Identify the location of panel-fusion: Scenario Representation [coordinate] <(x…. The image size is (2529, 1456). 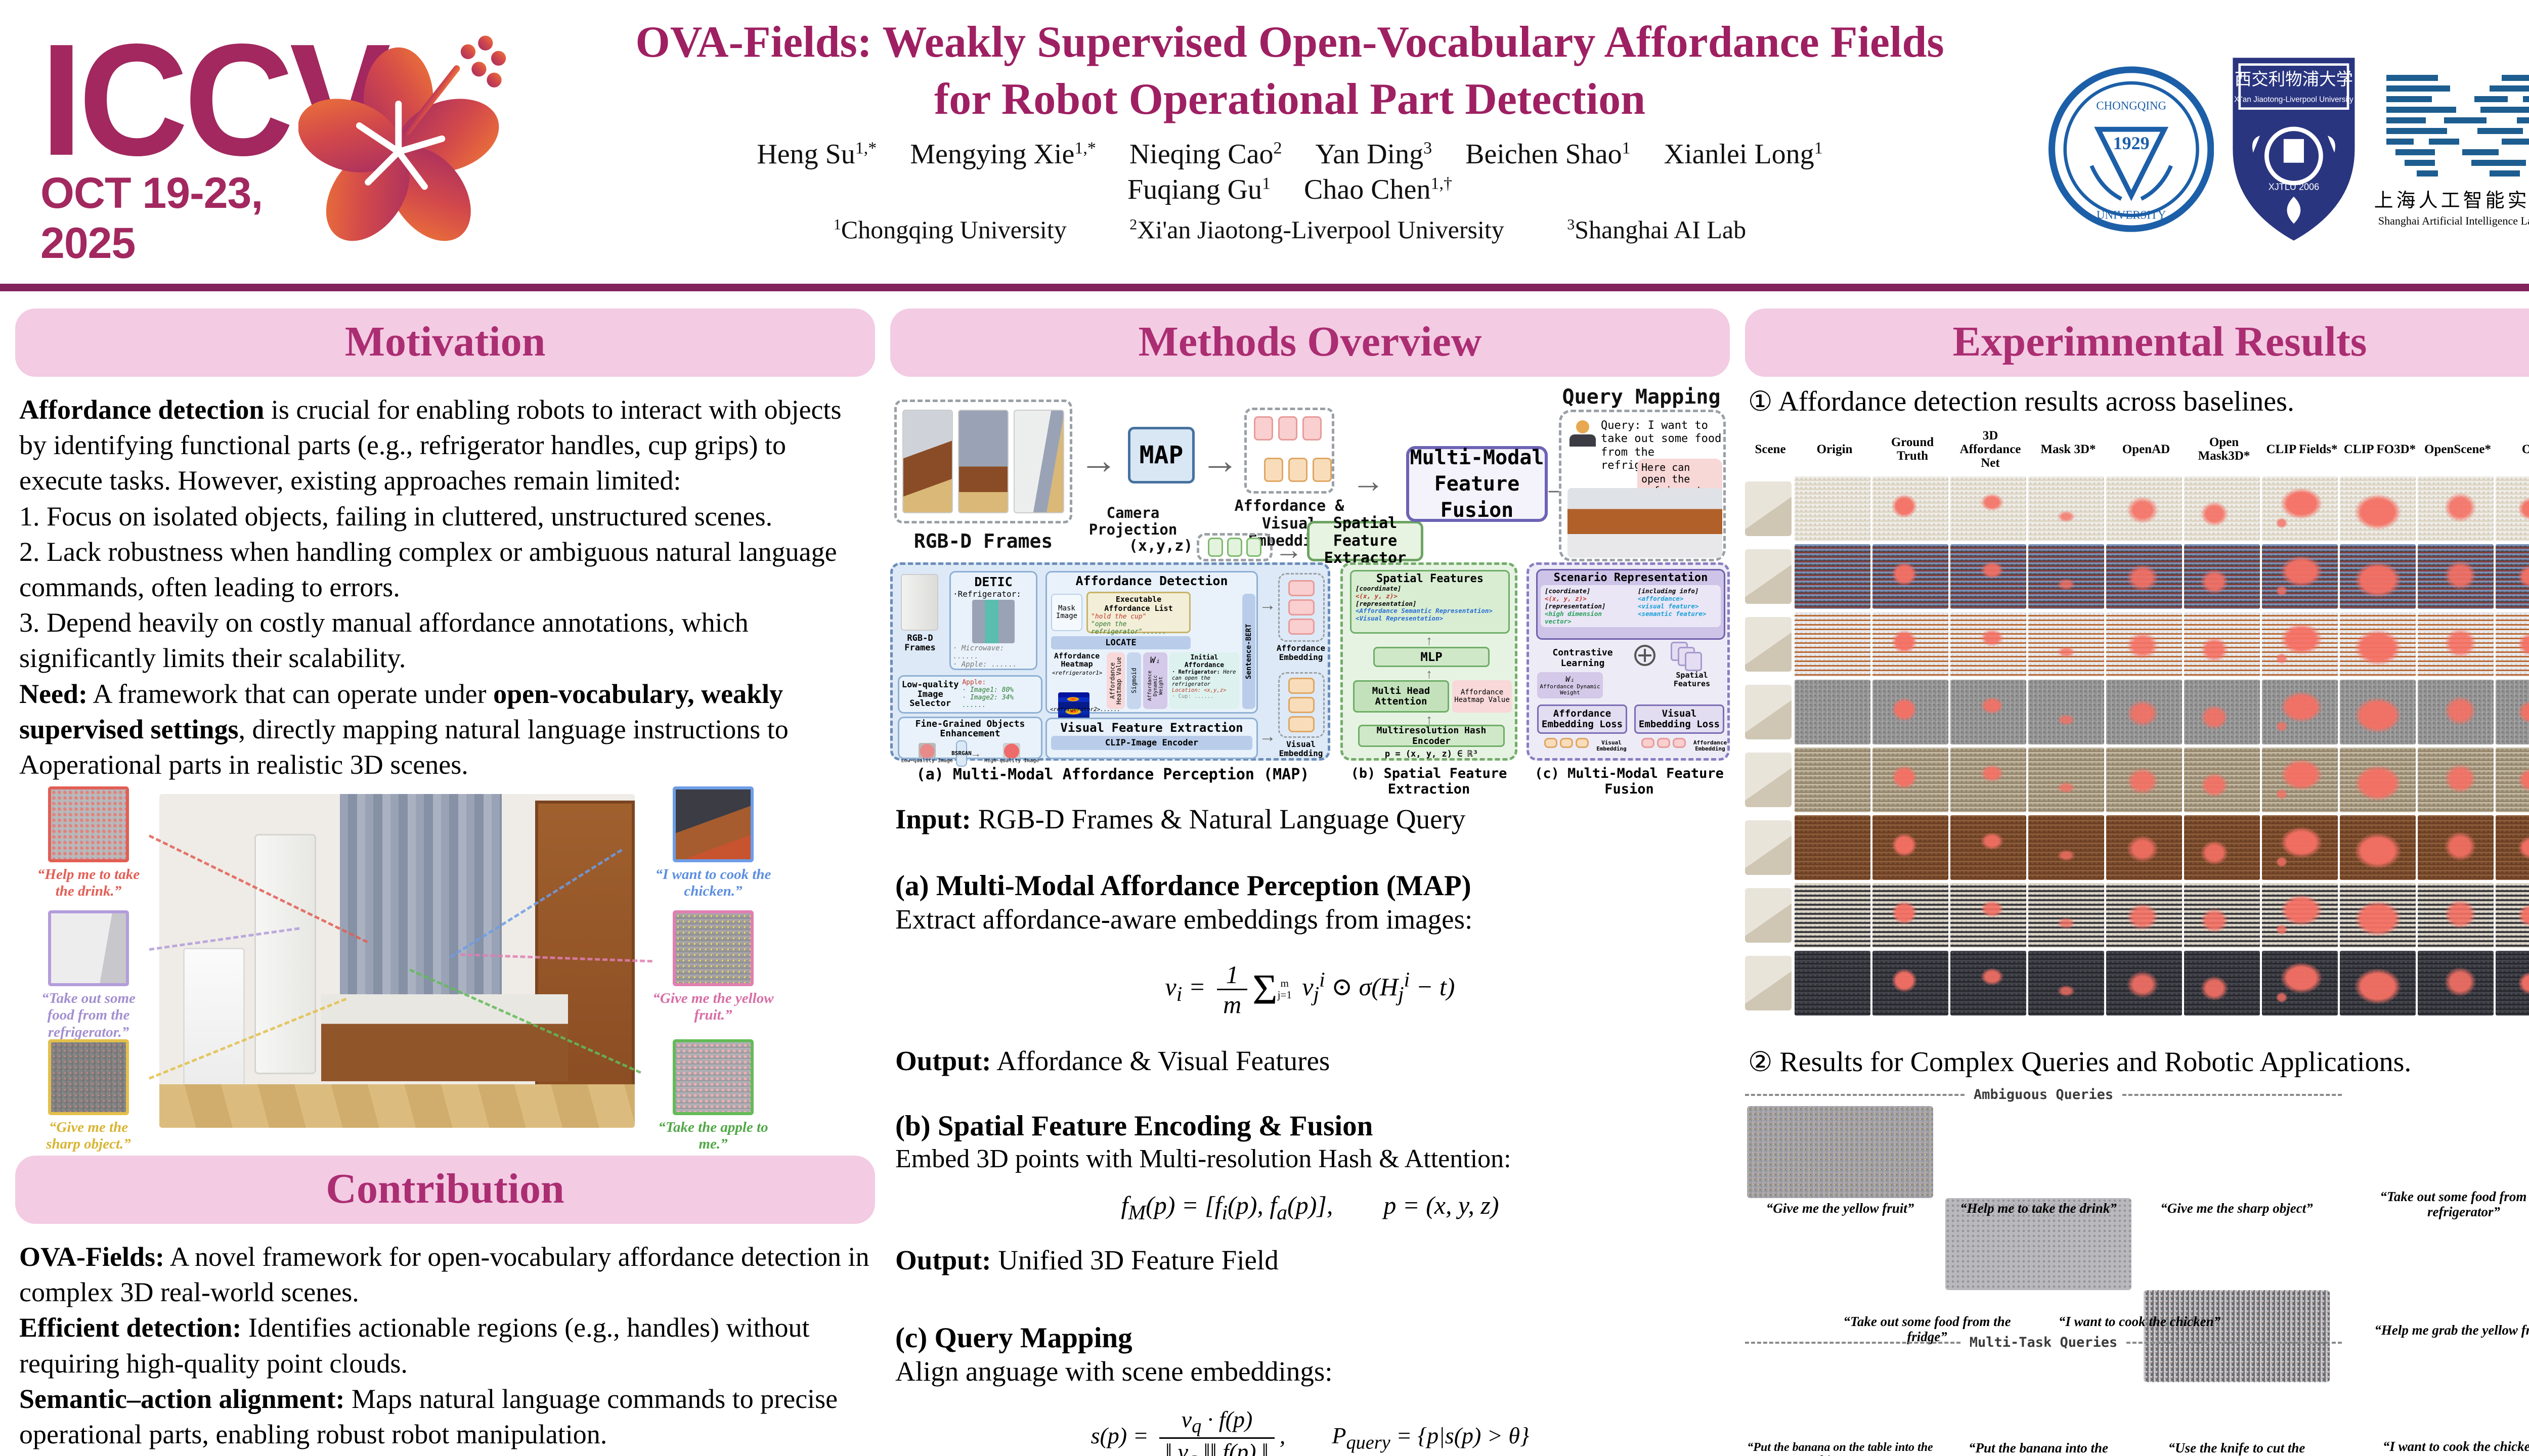
(1628, 662).